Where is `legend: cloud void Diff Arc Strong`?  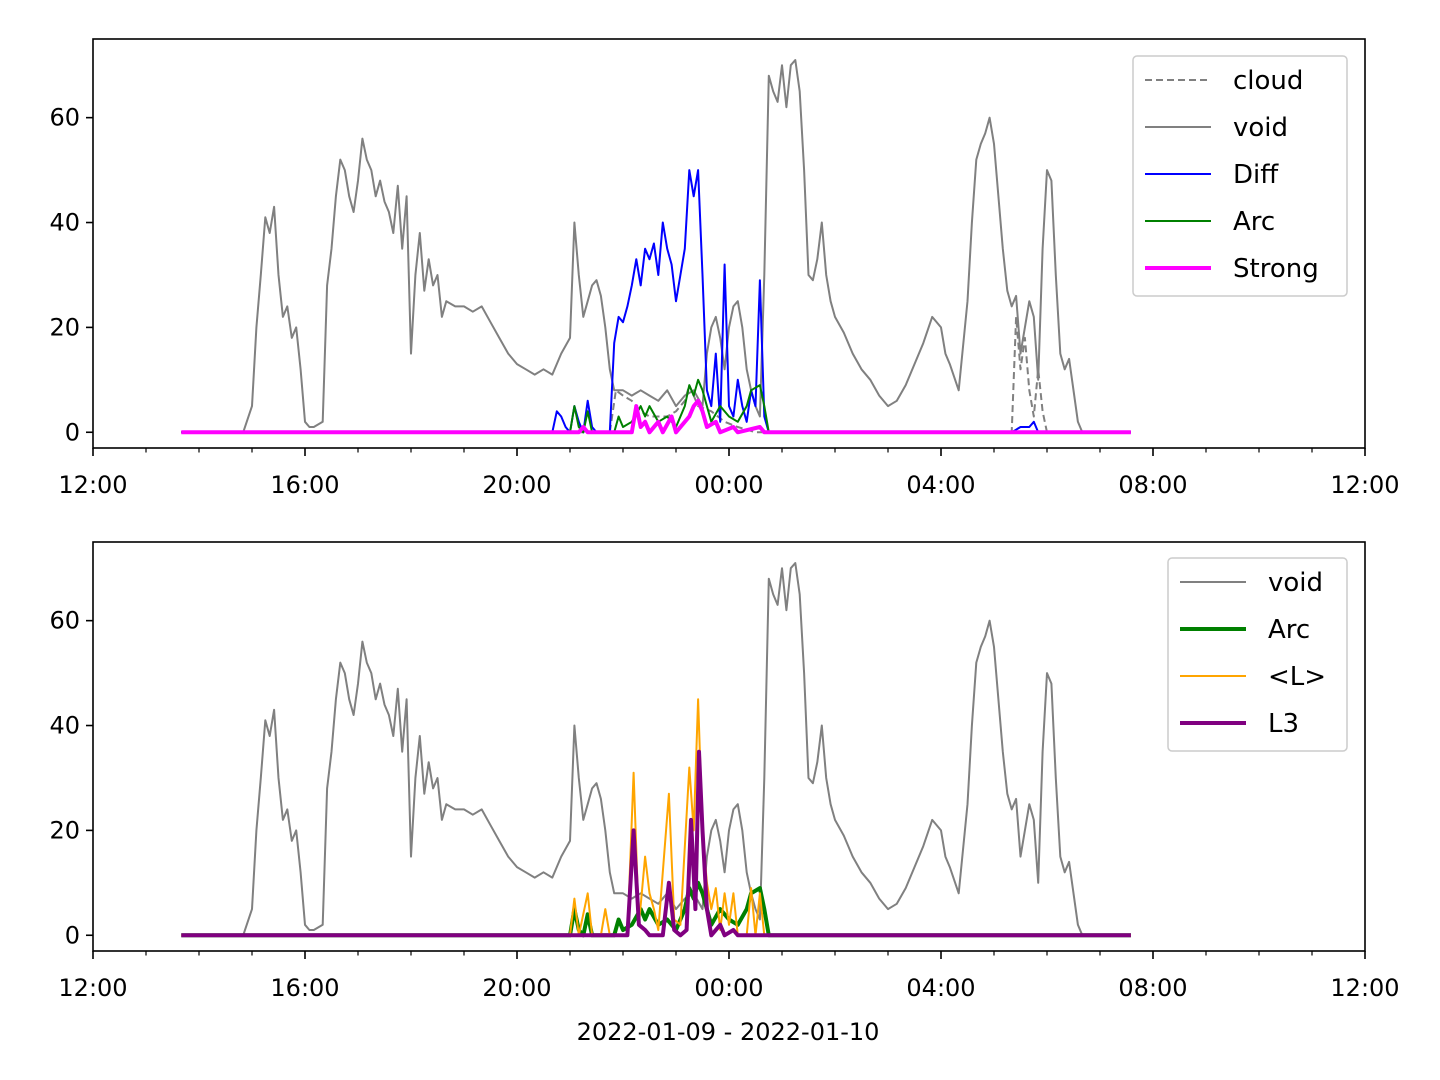 legend: cloud void Diff Arc Strong is located at coordinates (1240, 176).